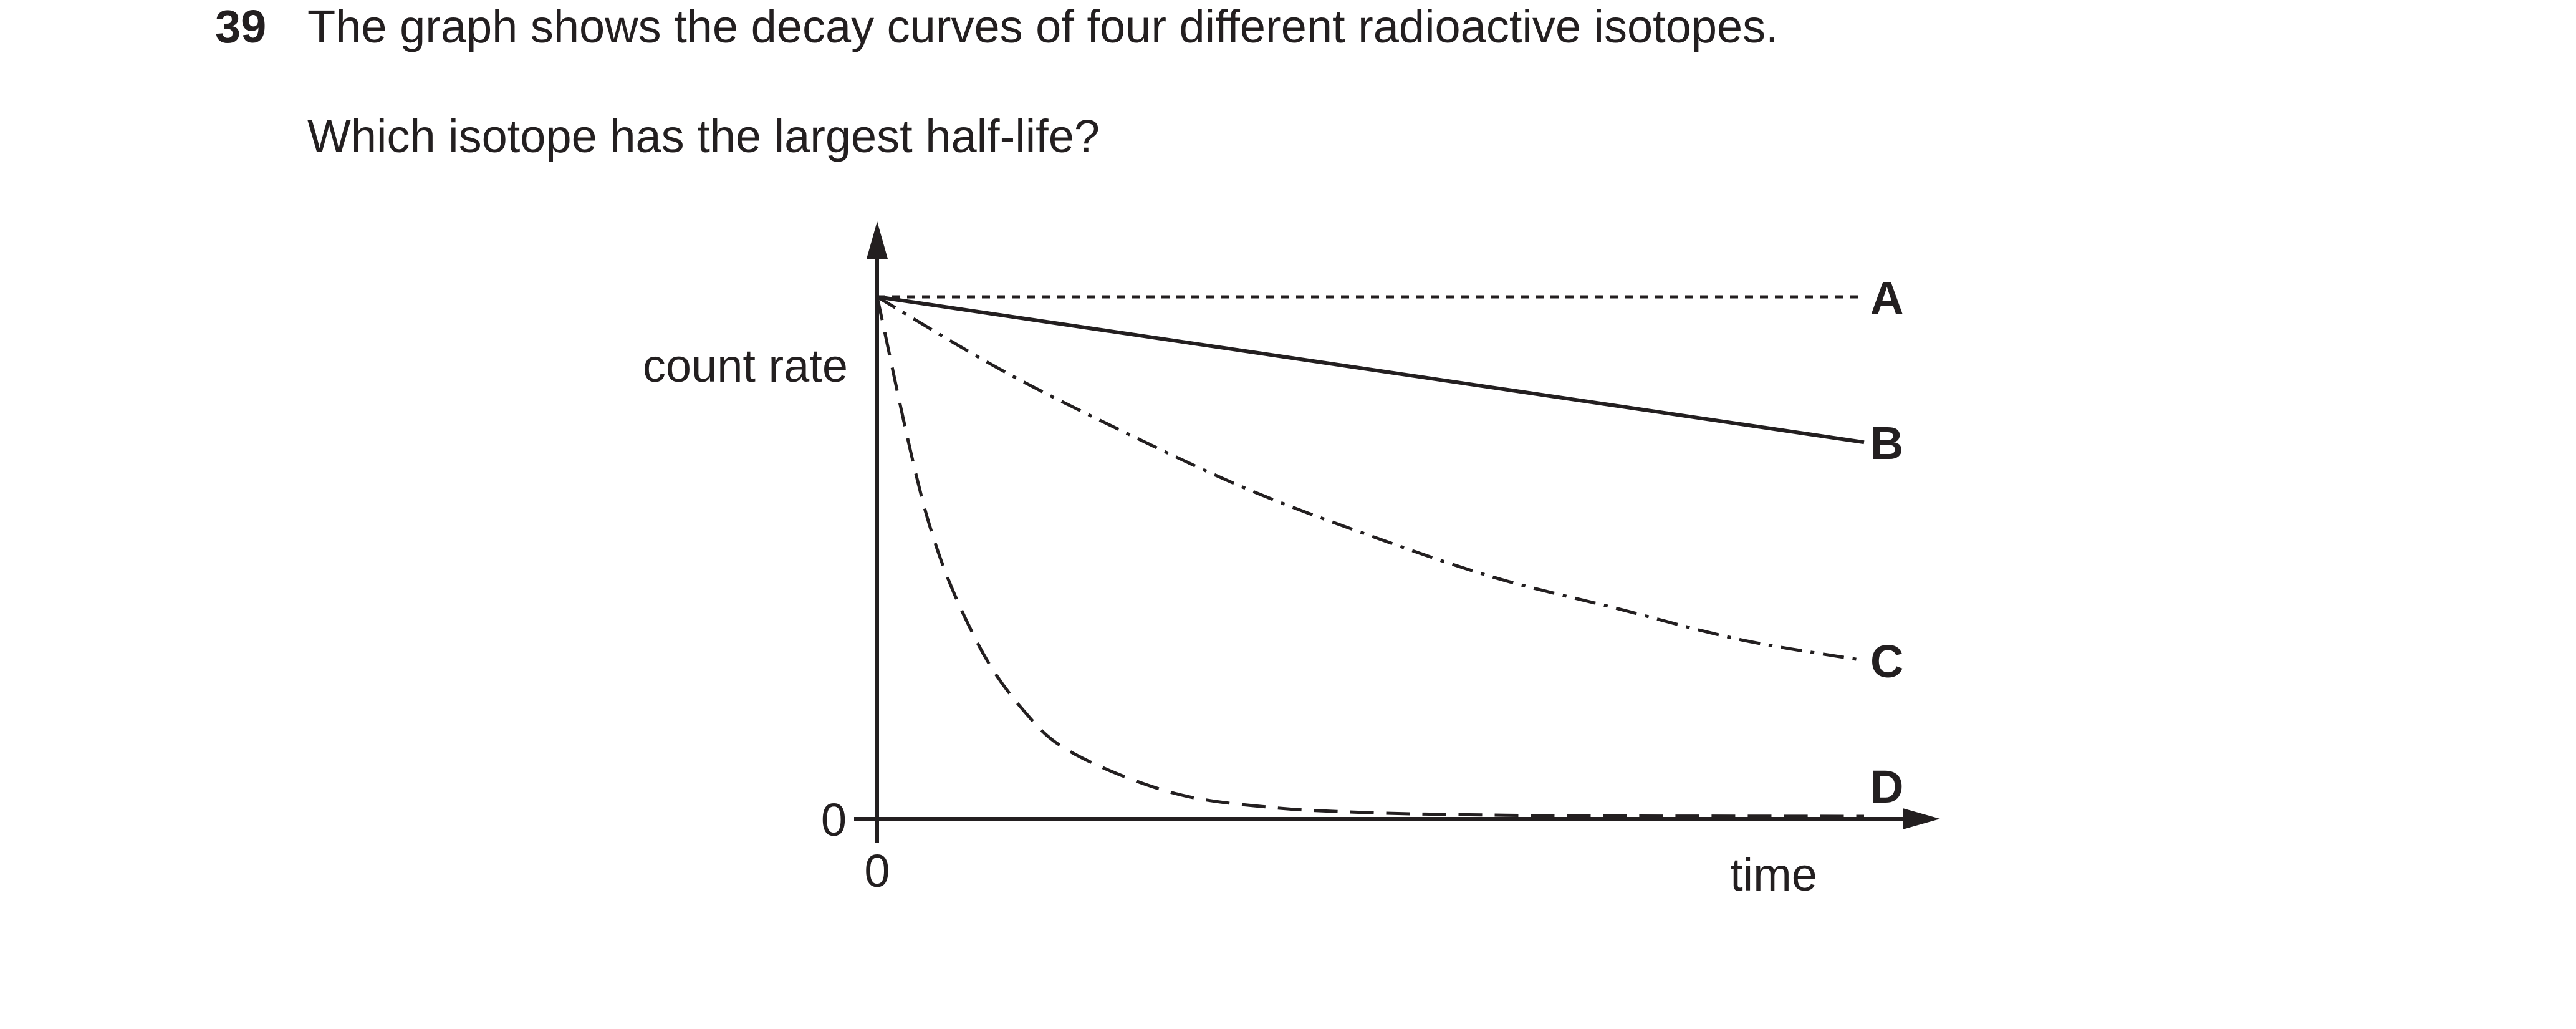  I want to click on question-number: 39, so click(241, 26).